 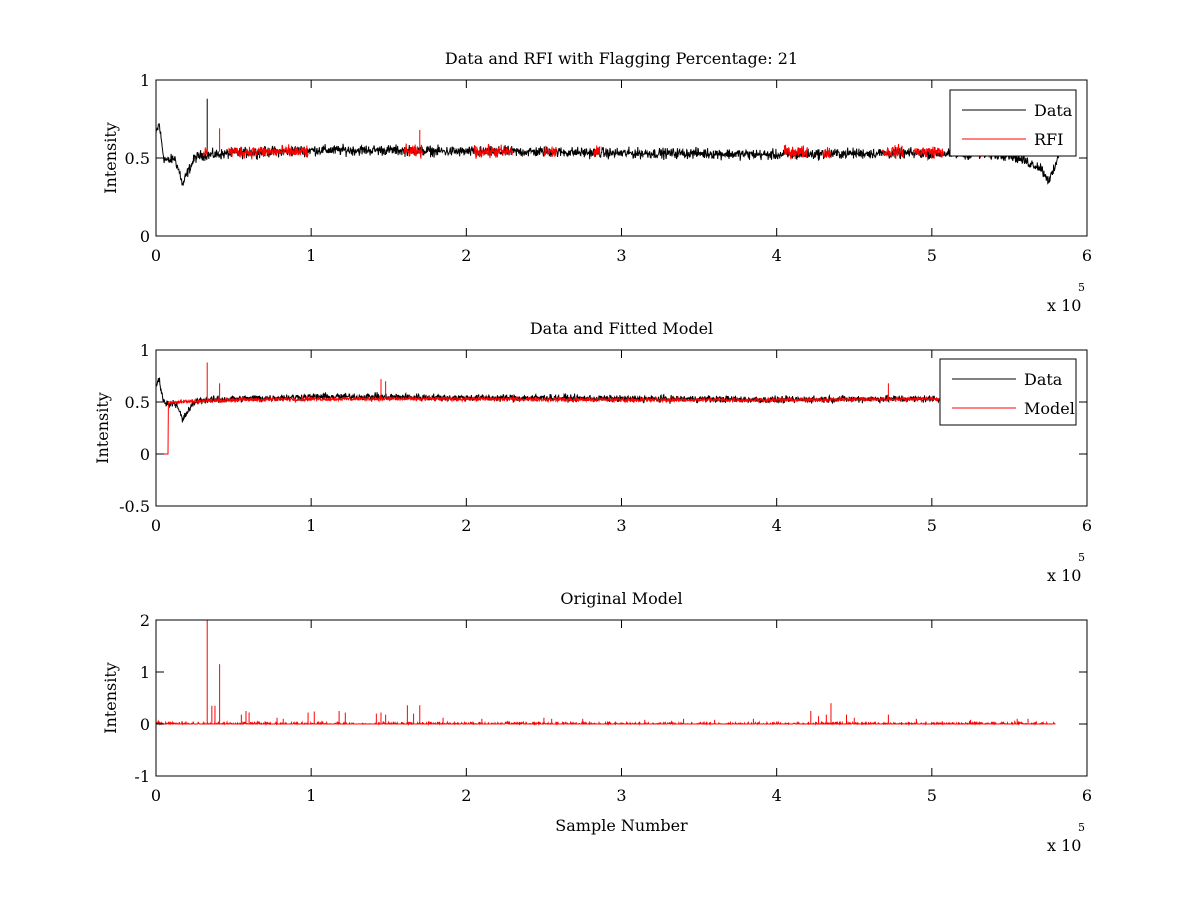 I want to click on chart-title: Data and Fitted Model, so click(x=621, y=328).